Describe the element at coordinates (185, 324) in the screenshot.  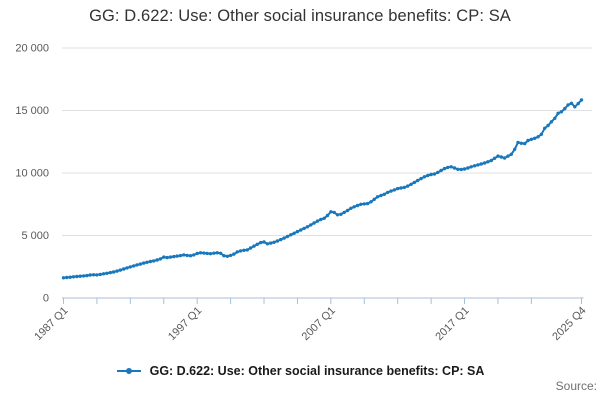
I see `x-axis-tick-label: 1997 Q1` at that location.